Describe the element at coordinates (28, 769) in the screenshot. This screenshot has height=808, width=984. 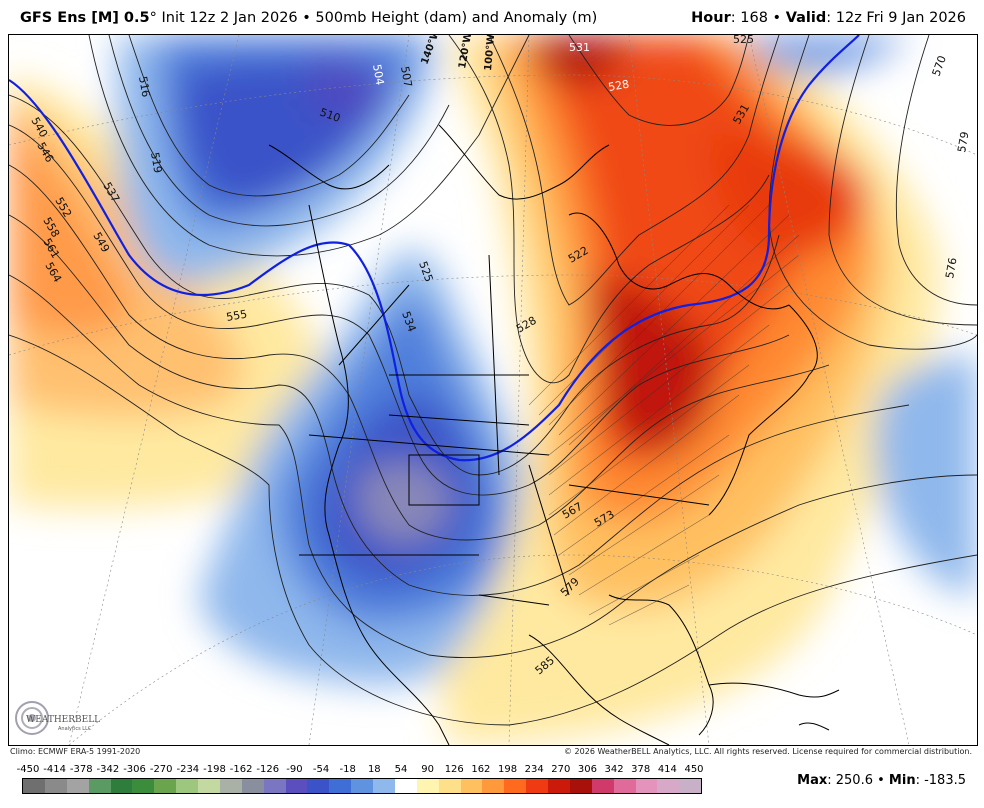
I see `scale-label: -450` at that location.